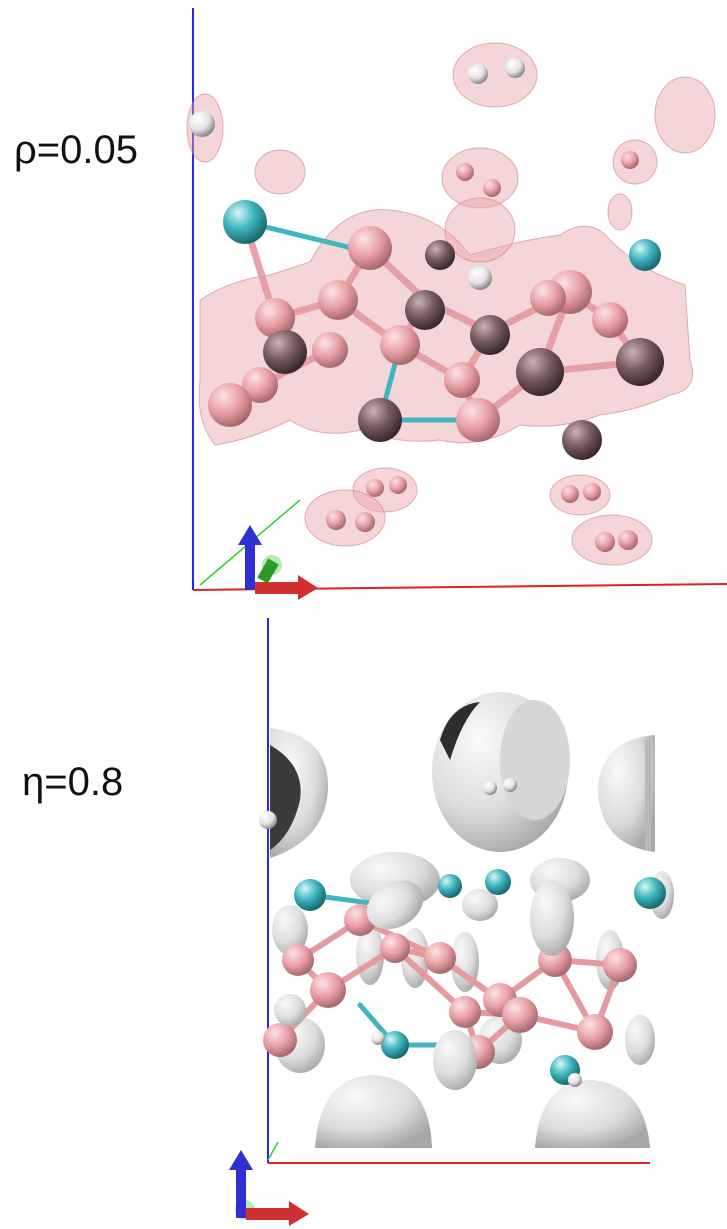 The height and width of the screenshot is (1229, 727). I want to click on bottom-y-axis-line, so click(273, 1151).